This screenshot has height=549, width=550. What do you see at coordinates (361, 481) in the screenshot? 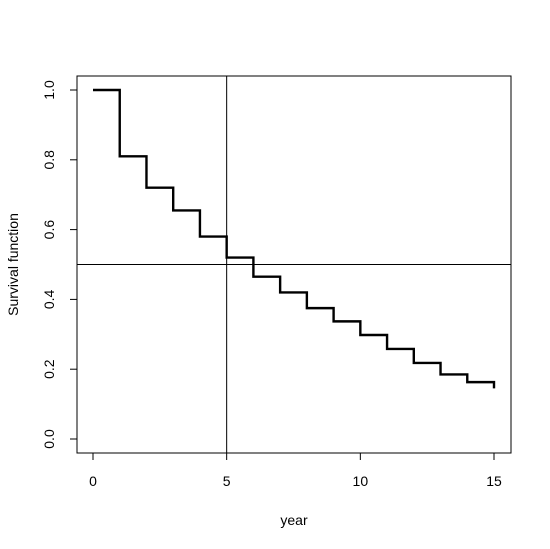
I see `x-tick-label-2: 10` at bounding box center [361, 481].